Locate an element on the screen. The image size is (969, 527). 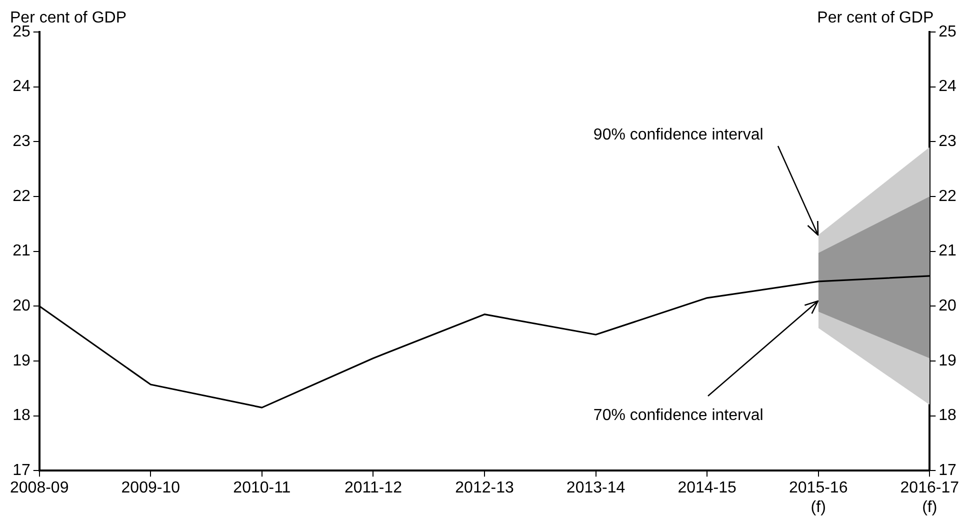
y2-tick-label: 25 is located at coordinates (947, 31).